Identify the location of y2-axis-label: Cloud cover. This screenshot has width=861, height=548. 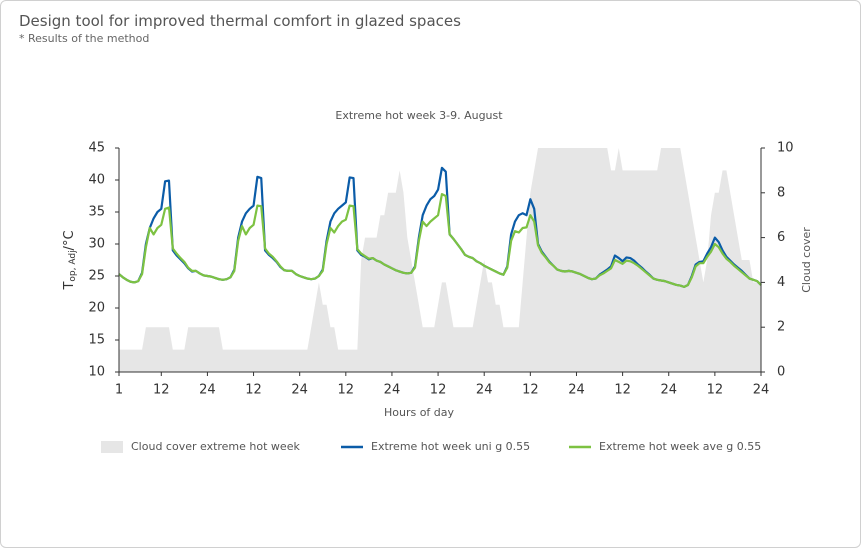
(806, 260).